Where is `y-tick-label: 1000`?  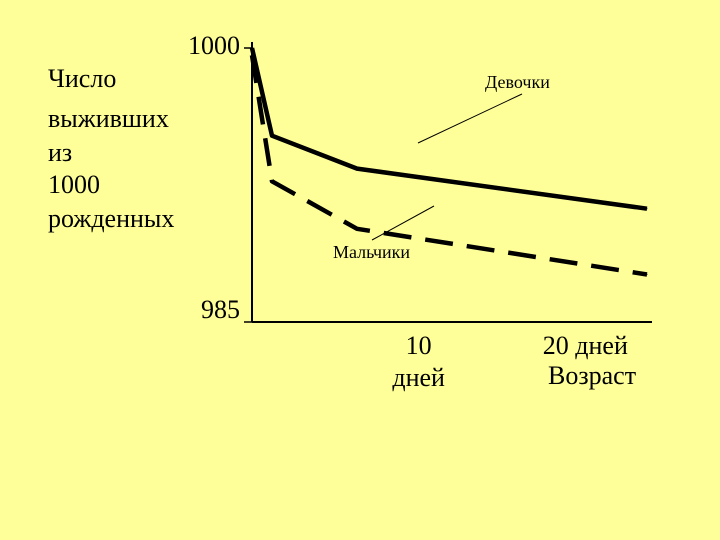
y-tick-label: 1000 is located at coordinates (214, 45).